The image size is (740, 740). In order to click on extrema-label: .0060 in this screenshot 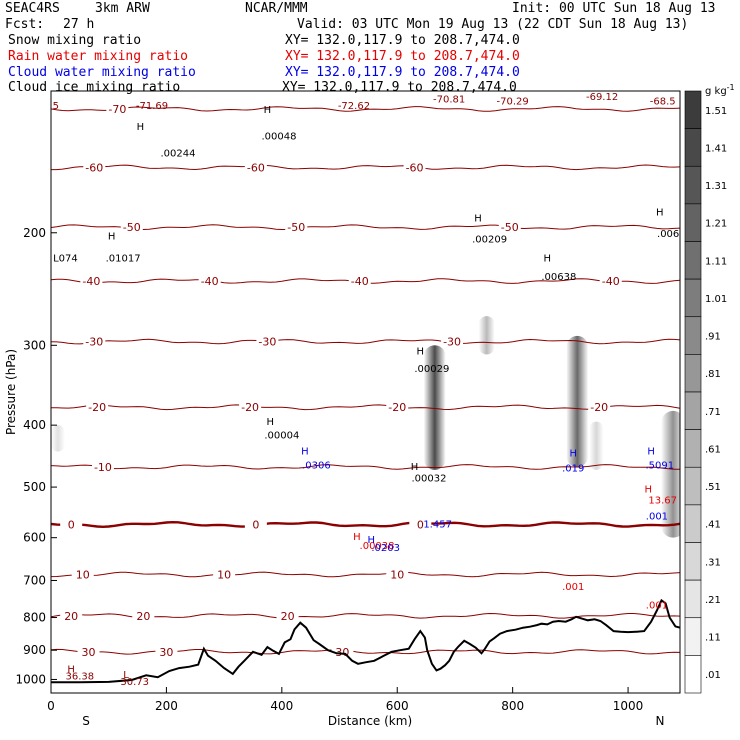, I will do `click(671, 234)`.